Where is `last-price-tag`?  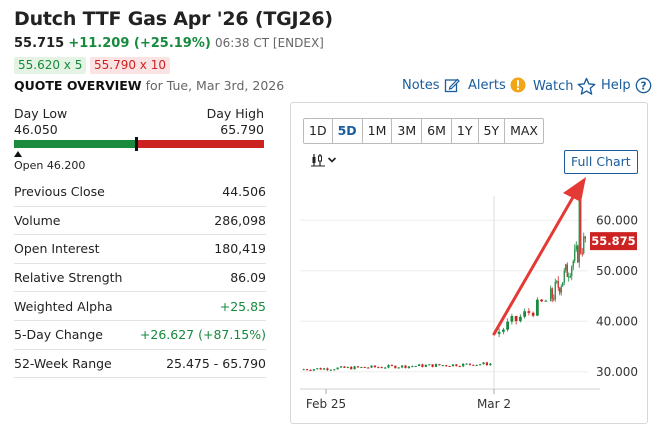
last-price-tag is located at coordinates (613, 241).